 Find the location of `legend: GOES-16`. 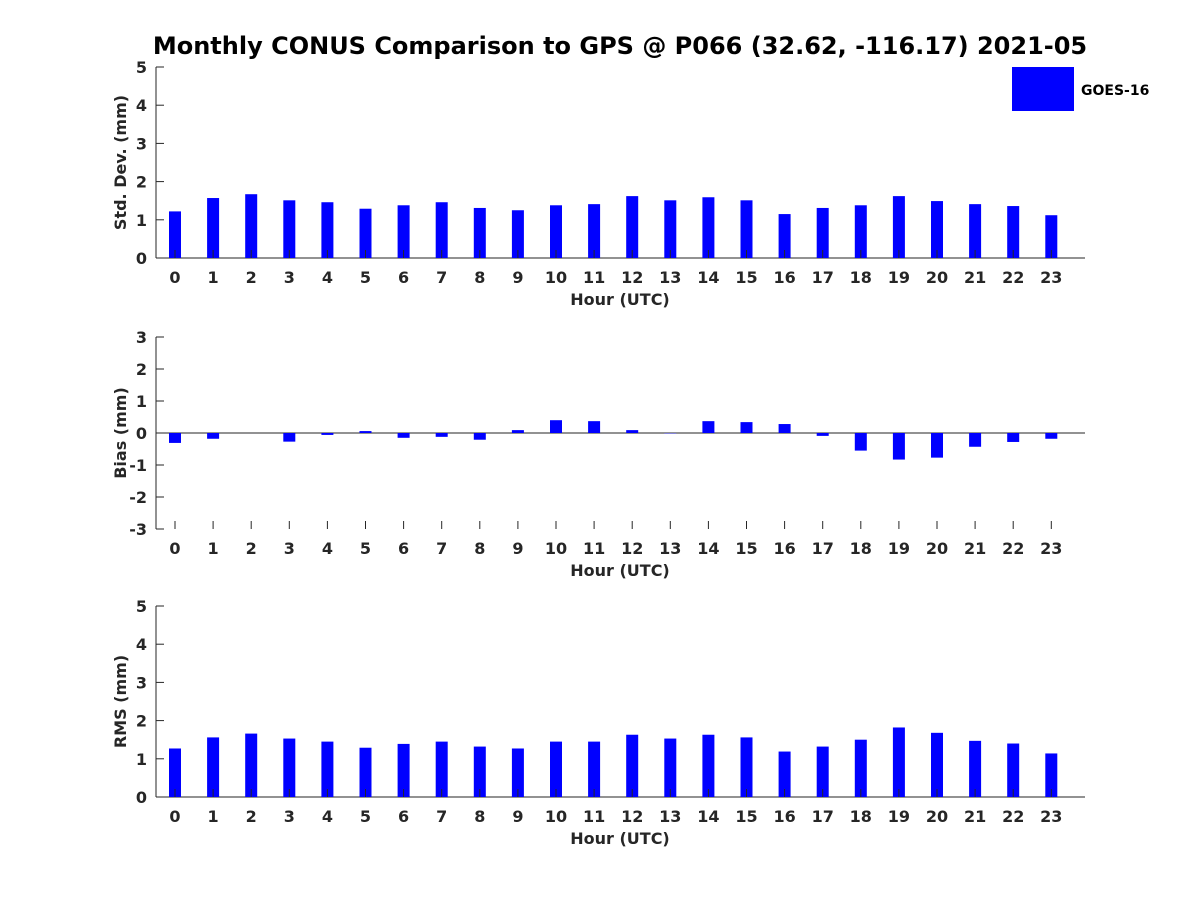

legend: GOES-16 is located at coordinates (1080, 89).